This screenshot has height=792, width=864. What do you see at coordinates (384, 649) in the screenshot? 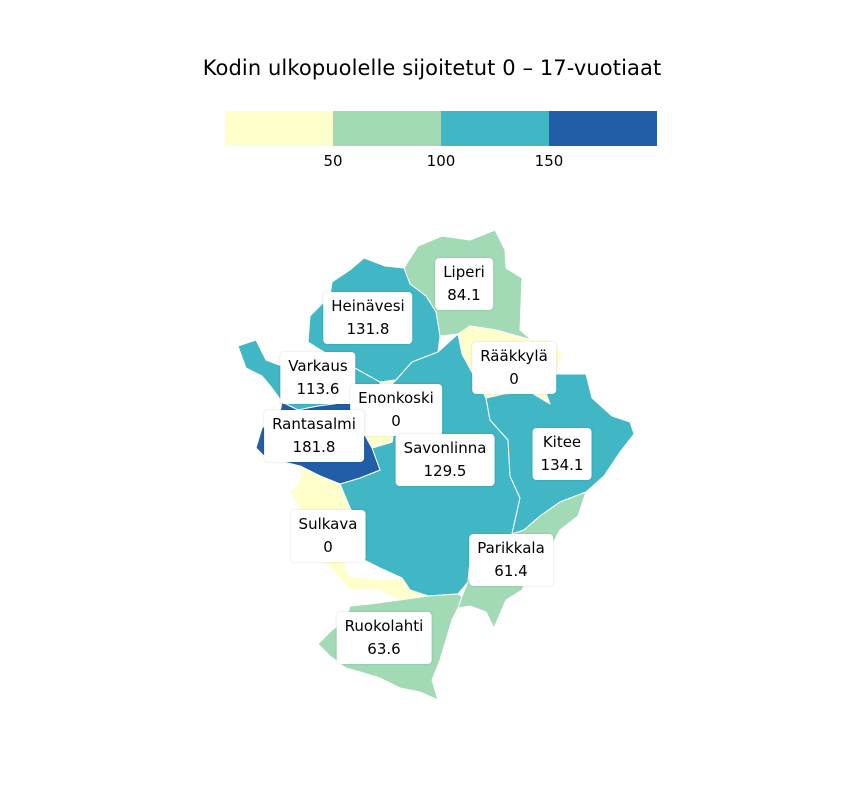
I see `region-value: 63.6` at bounding box center [384, 649].